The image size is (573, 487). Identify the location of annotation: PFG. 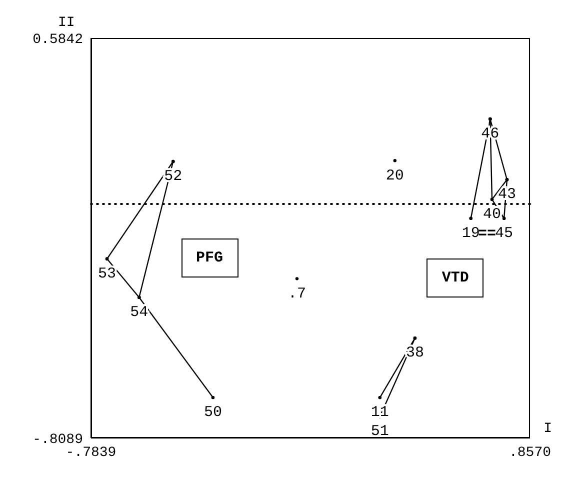
(209, 258).